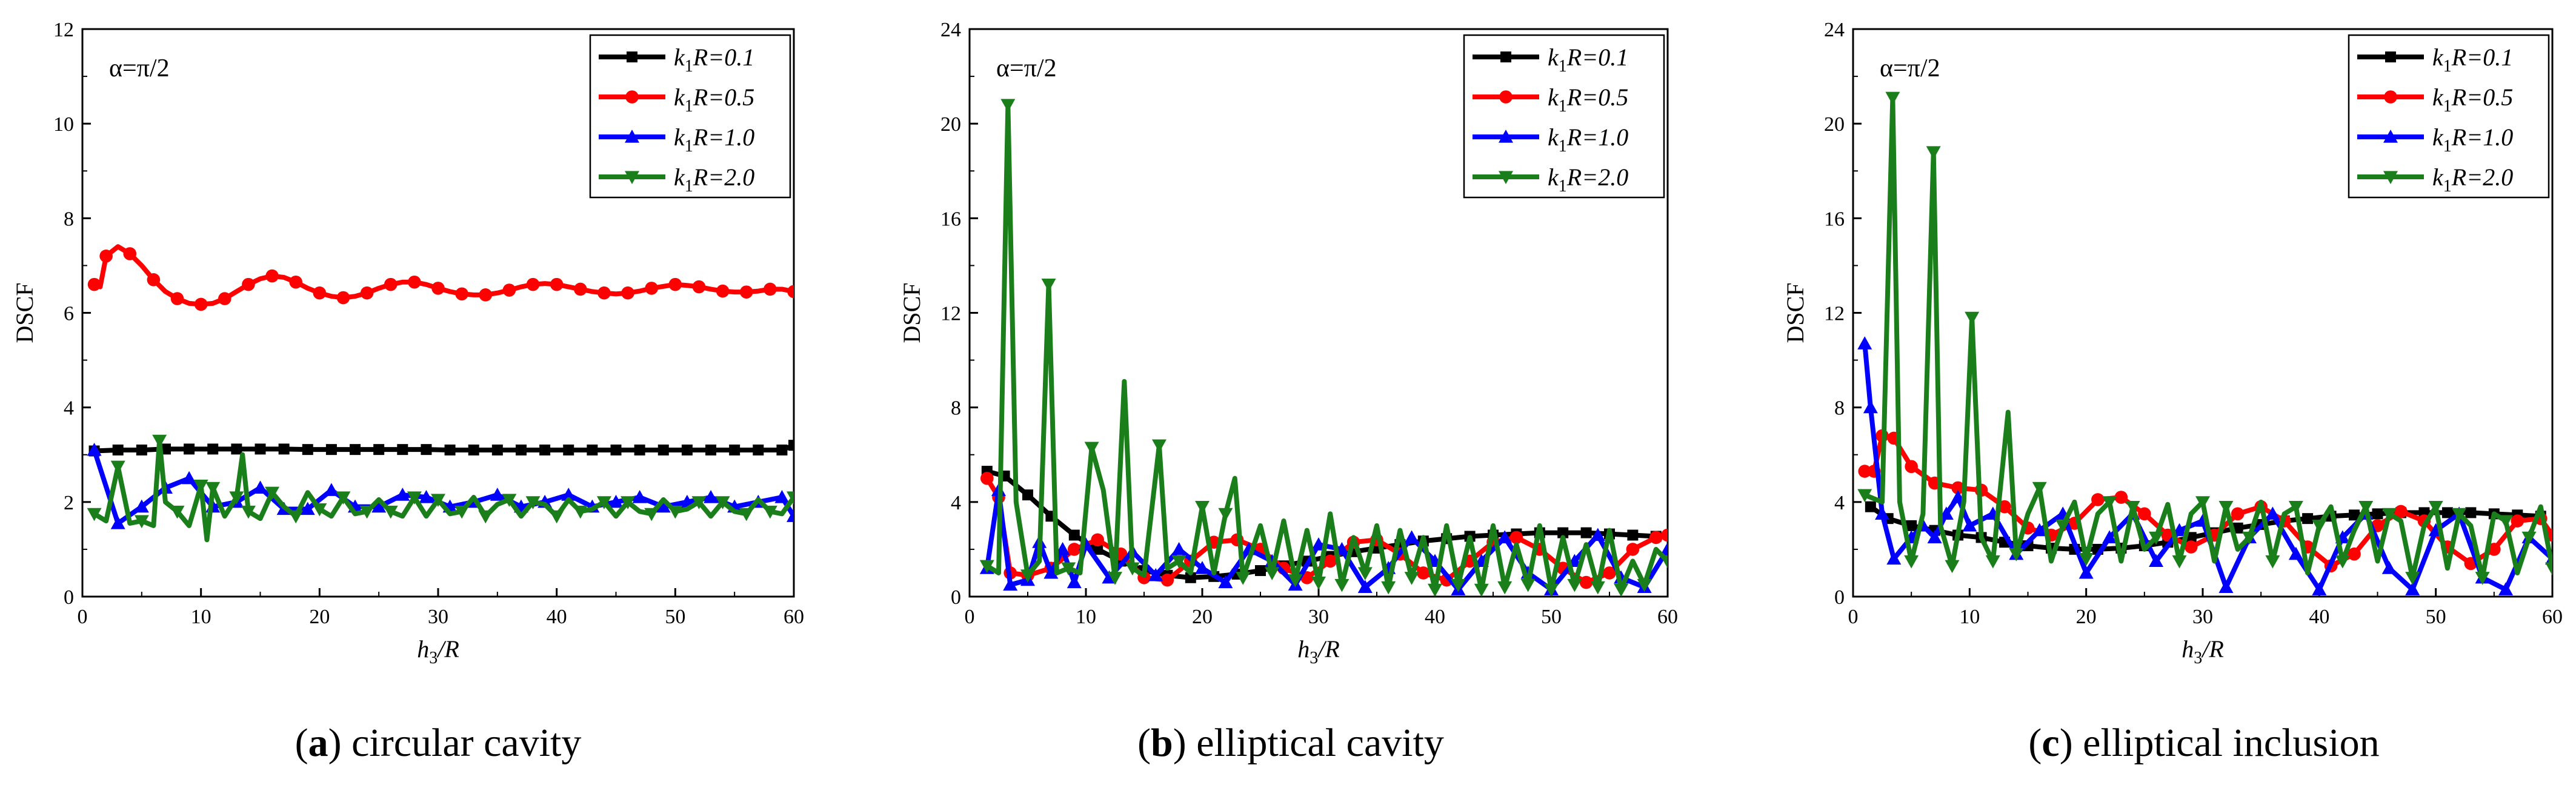 Image resolution: width=2576 pixels, height=788 pixels. Describe the element at coordinates (2203, 743) in the screenshot. I see `panel-caption: (c) elliptical inclusion` at that location.